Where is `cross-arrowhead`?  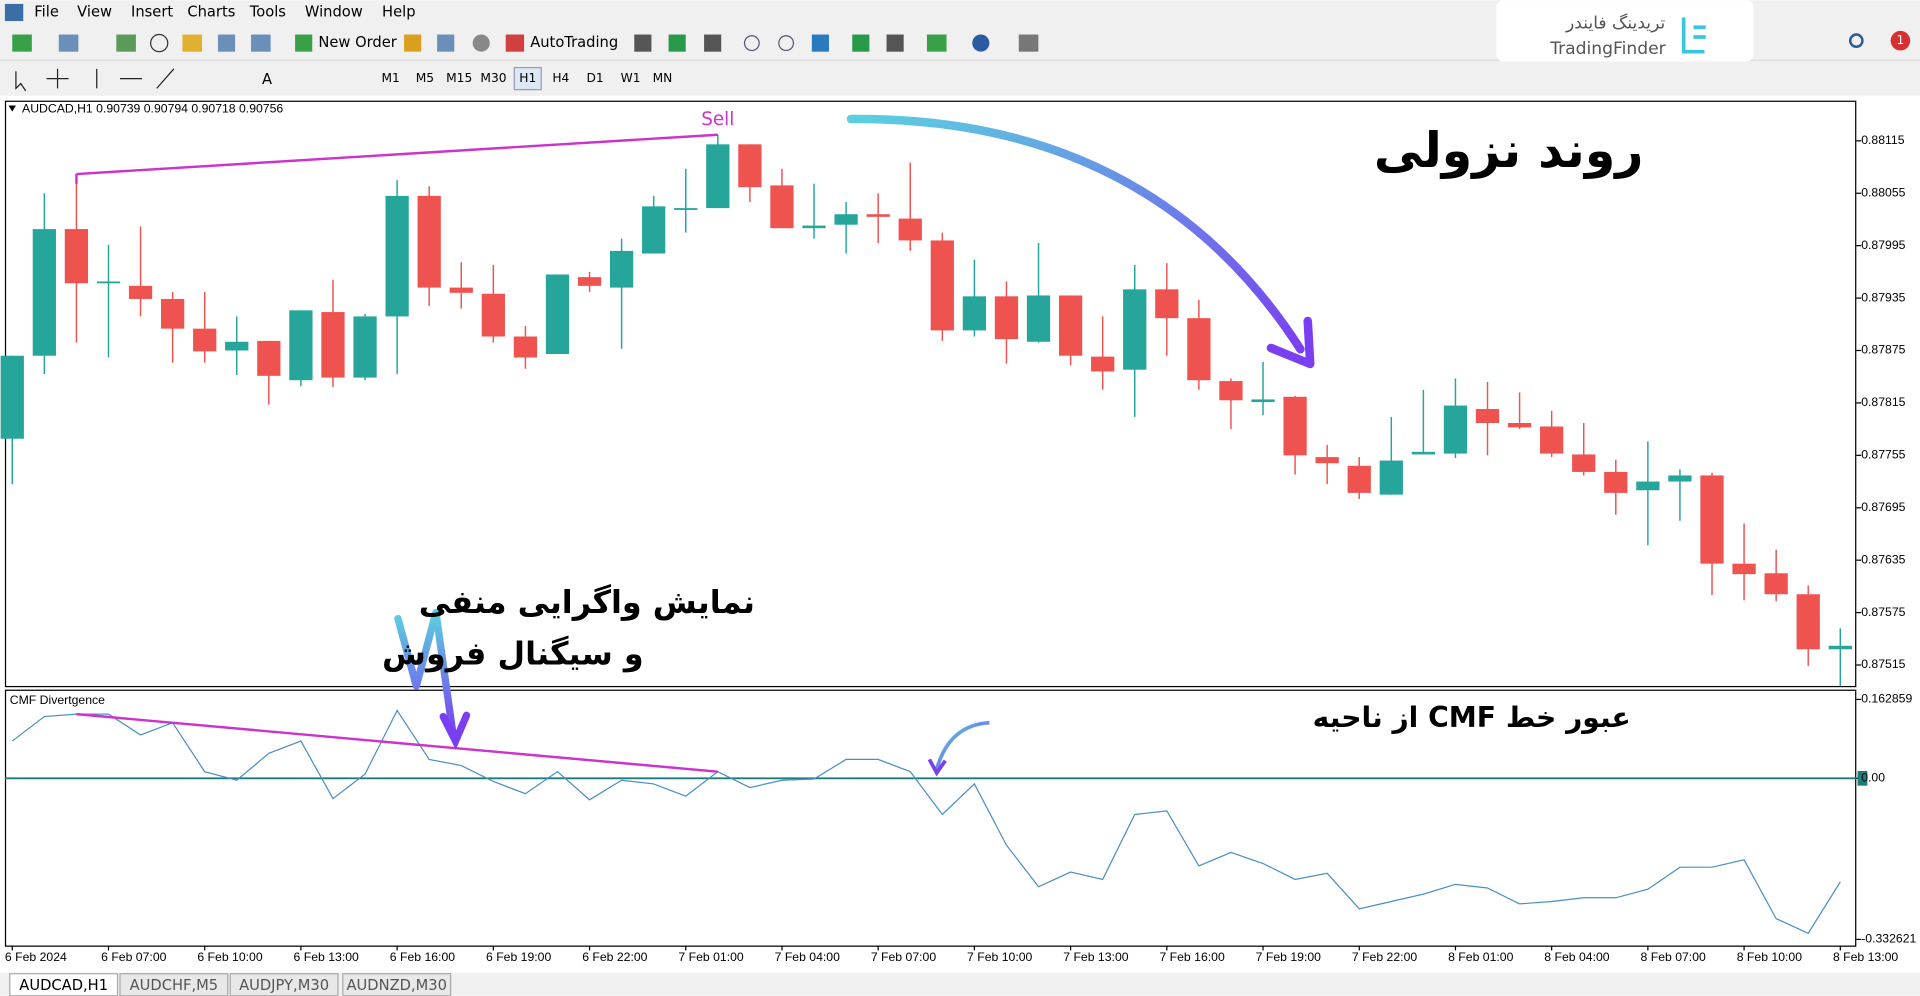 cross-arrowhead is located at coordinates (937, 767).